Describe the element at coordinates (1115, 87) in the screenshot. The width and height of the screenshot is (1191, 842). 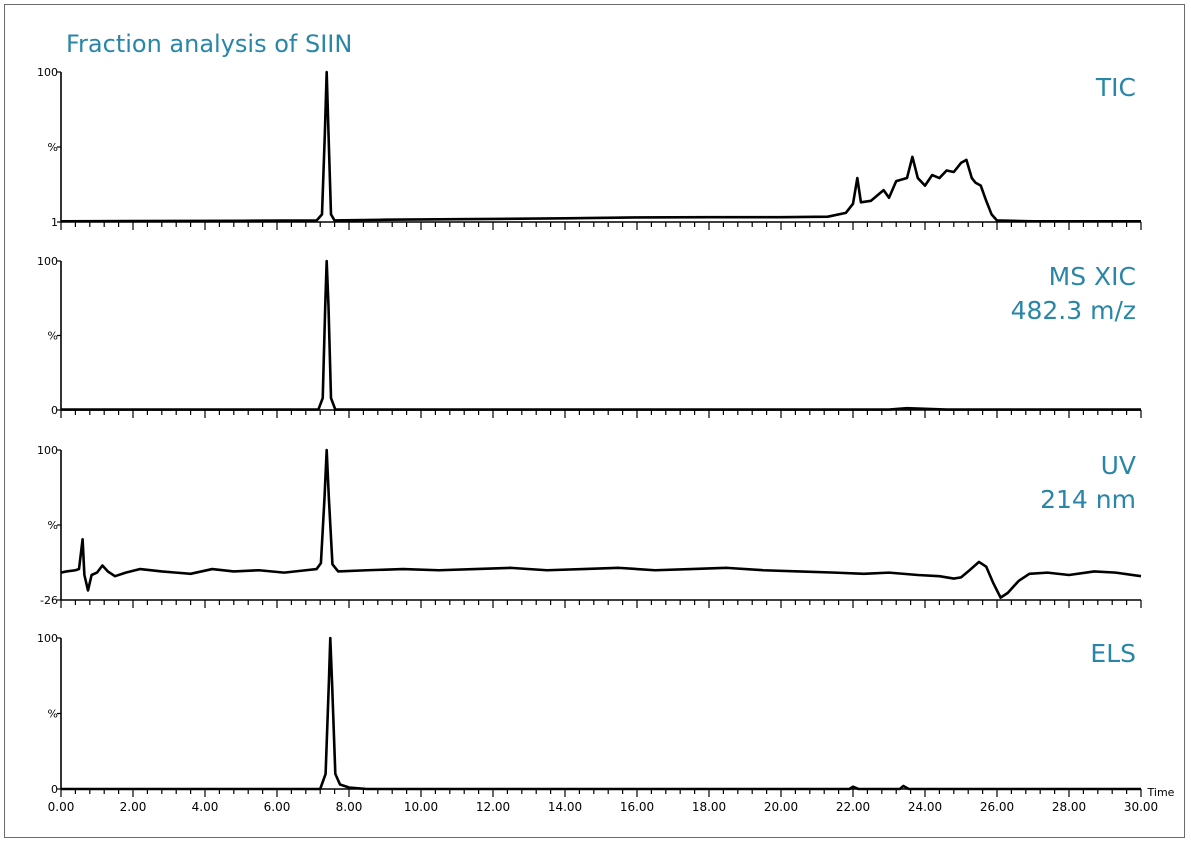
I see `trace-label: TIC` at that location.